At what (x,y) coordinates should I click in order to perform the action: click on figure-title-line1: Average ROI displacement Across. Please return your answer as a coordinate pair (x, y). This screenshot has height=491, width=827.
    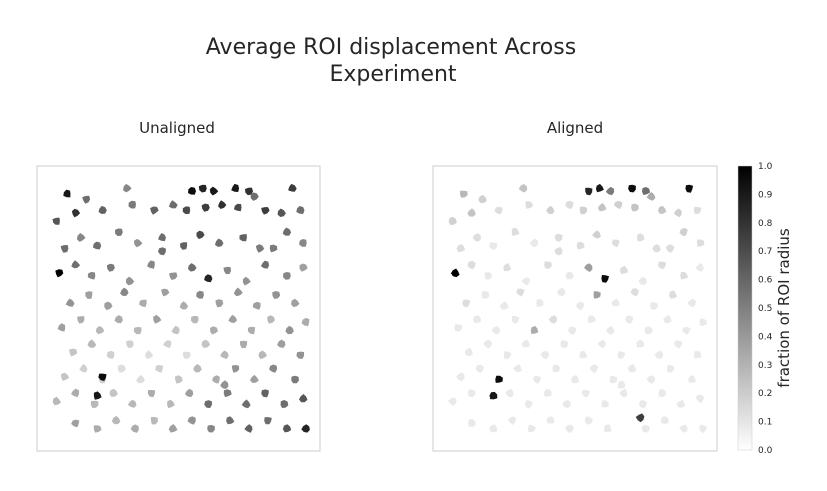
    Looking at the image, I should click on (391, 47).